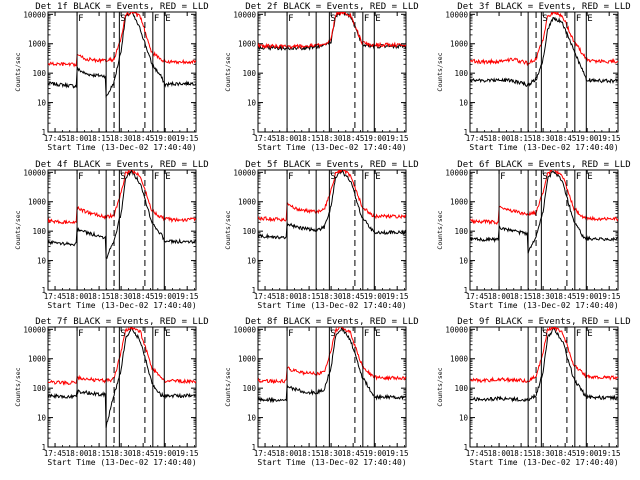 This screenshot has width=640, height=480. I want to click on panel-title: Det 7f BLACK = Events, RED = LLD, so click(121, 322).